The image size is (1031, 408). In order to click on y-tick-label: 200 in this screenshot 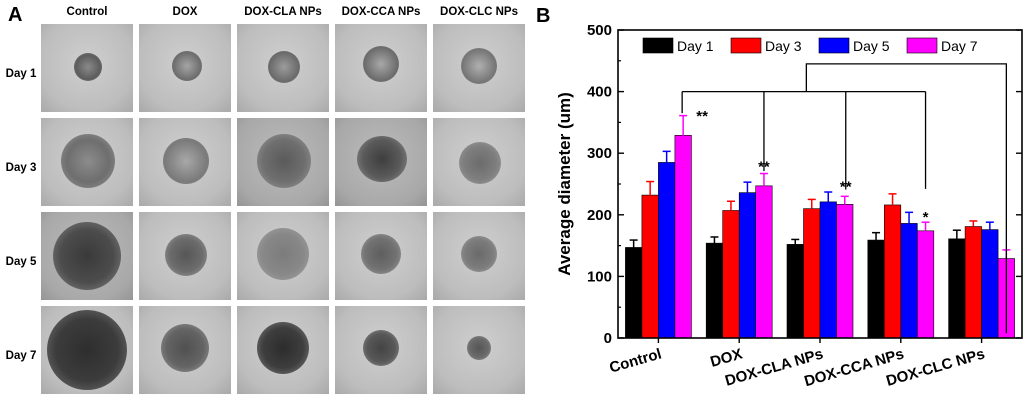, I will do `click(599, 215)`.